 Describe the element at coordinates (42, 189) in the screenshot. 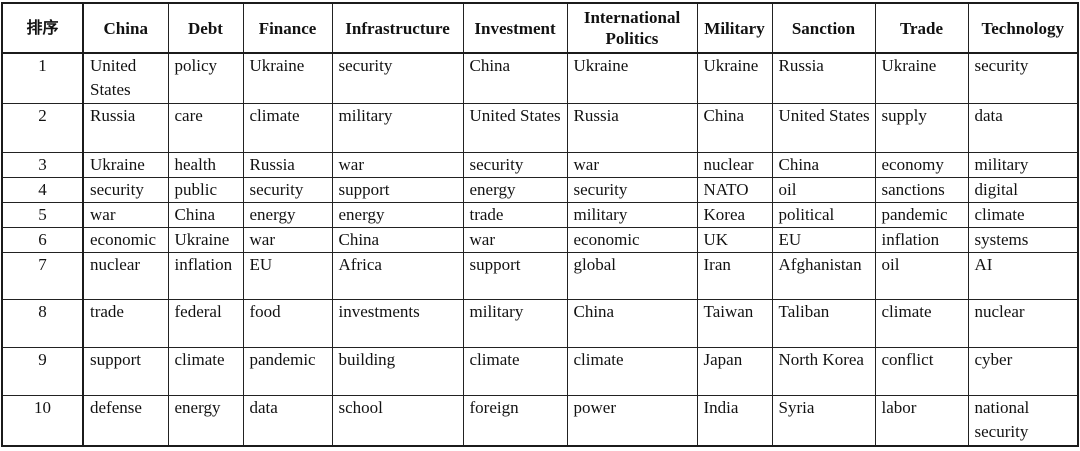

I see `rank-cell: 4` at that location.